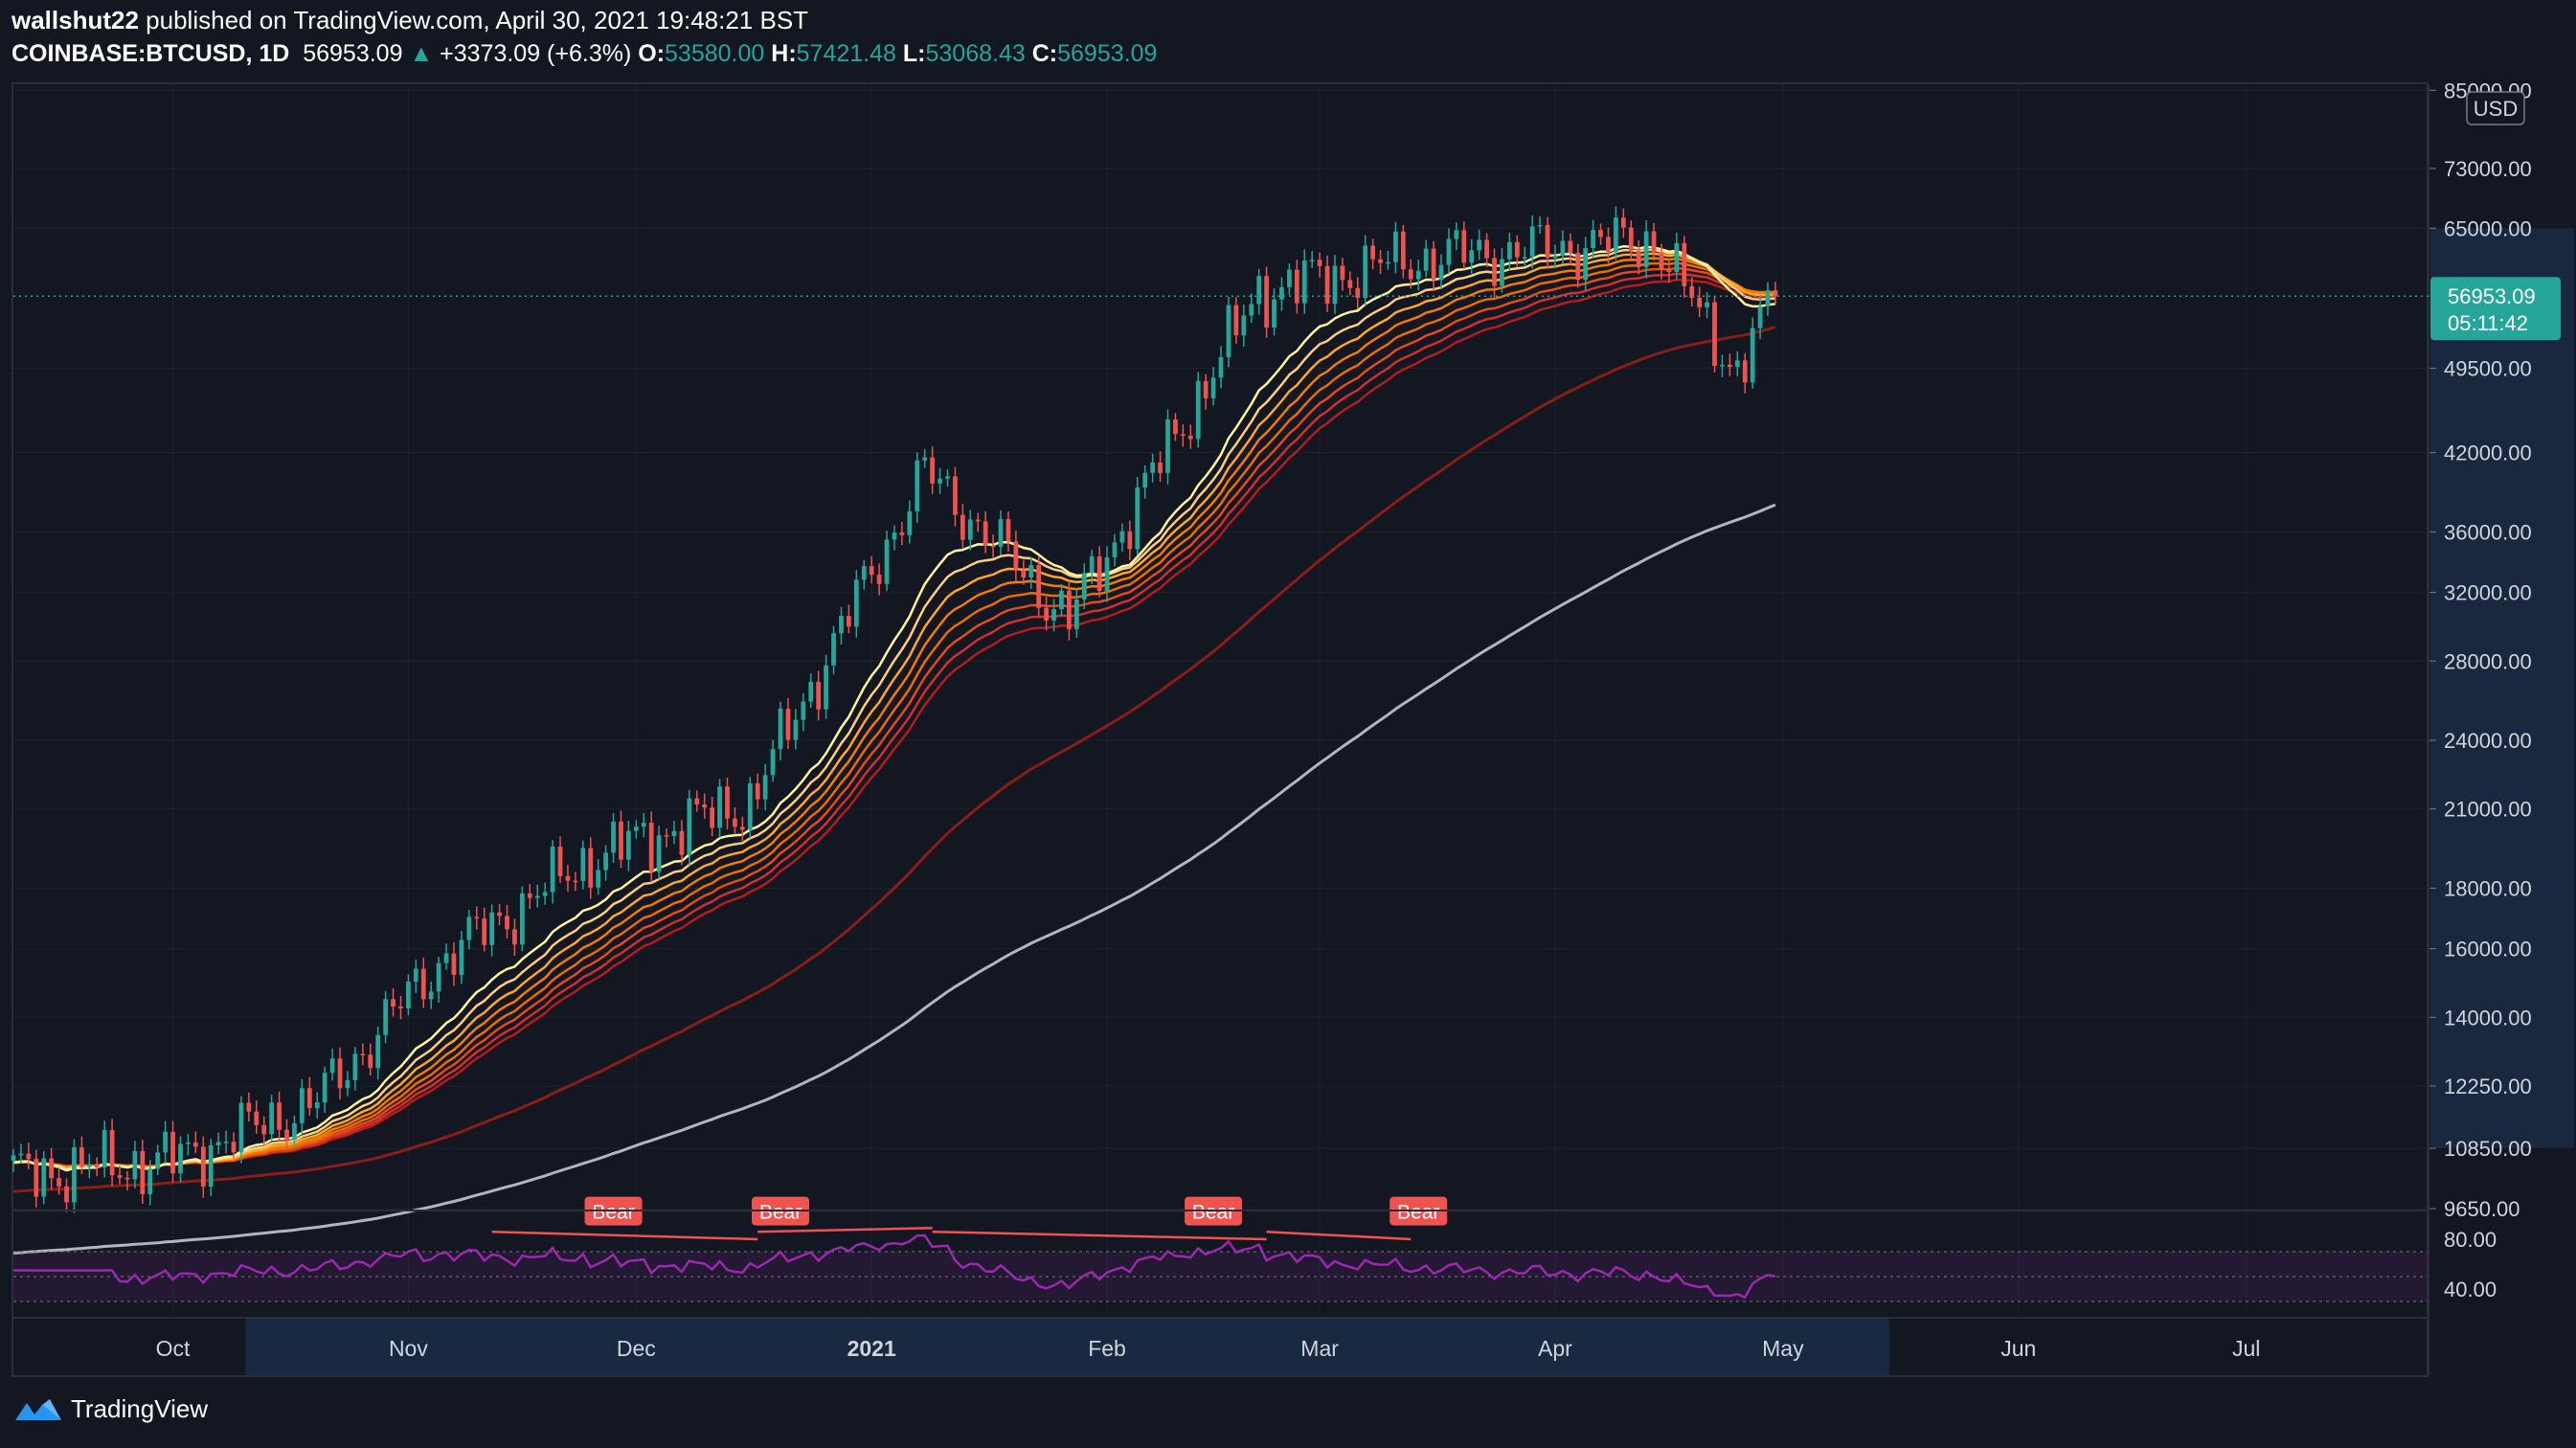 This screenshot has height=1448, width=2576. I want to click on rsi-label: 40.00, so click(2470, 1290).